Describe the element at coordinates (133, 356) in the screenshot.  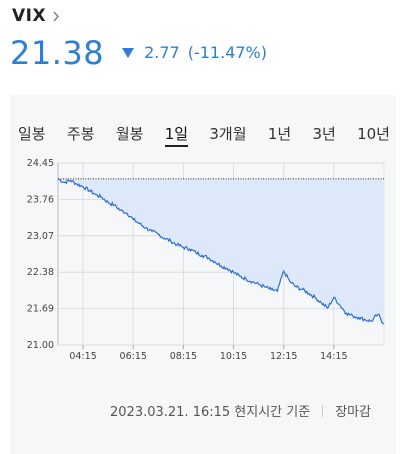
I see `x-tick-label: 06:15` at that location.